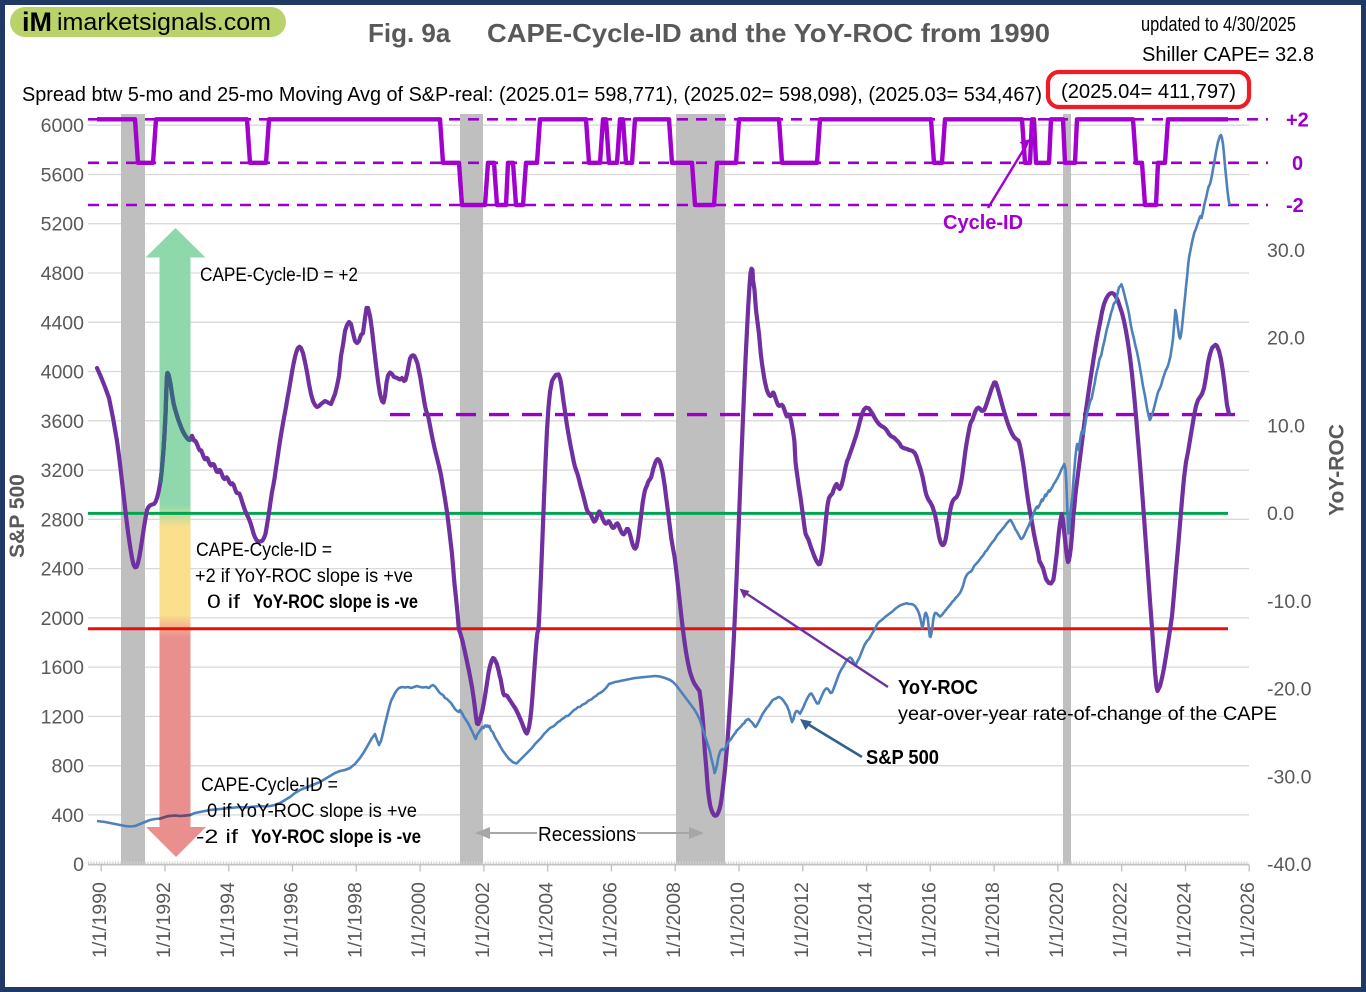 The height and width of the screenshot is (992, 1366). I want to click on svg-text: 1/1/2000, so click(419, 920).